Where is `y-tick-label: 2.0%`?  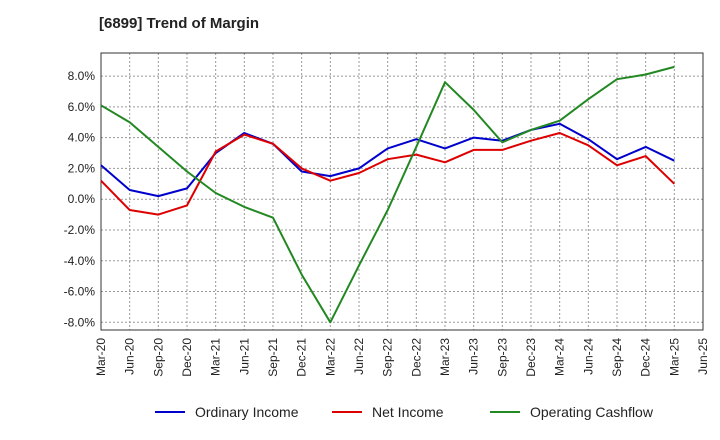
y-tick-label: 2.0% is located at coordinates (82, 168).